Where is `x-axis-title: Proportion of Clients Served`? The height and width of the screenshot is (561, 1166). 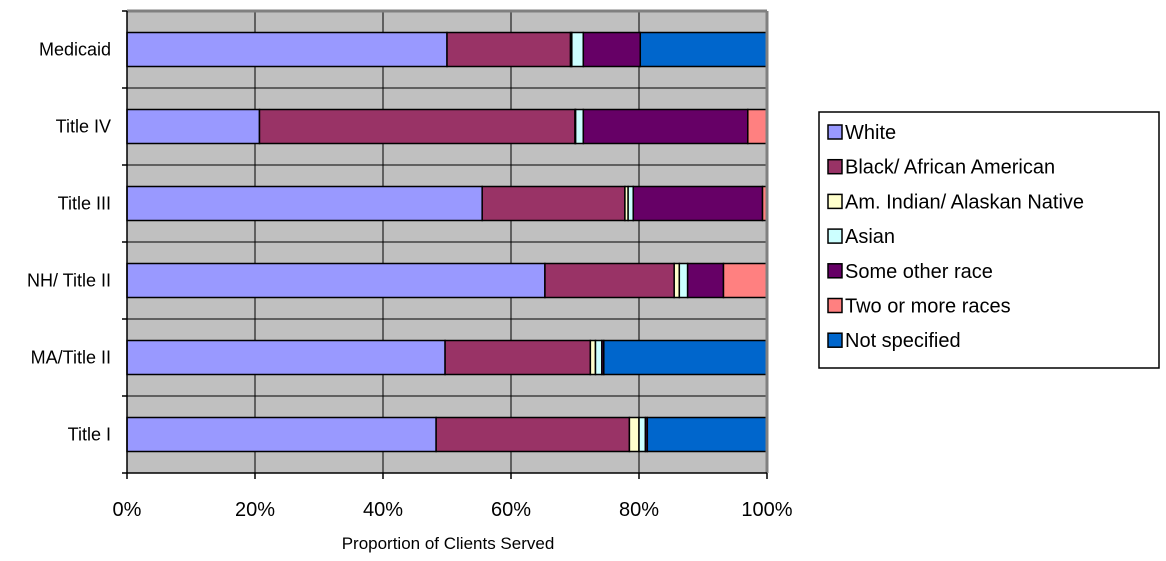
x-axis-title: Proportion of Clients Served is located at coordinates (448, 543).